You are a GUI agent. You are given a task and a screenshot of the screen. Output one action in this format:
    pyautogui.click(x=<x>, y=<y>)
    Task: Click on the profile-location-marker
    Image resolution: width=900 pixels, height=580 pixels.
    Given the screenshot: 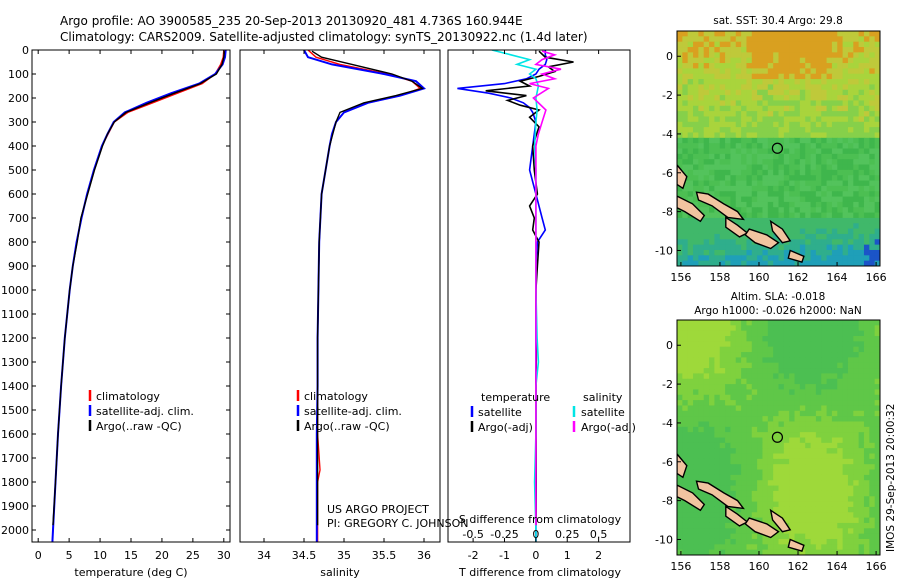 What is the action you would take?
    pyautogui.click(x=777, y=148)
    